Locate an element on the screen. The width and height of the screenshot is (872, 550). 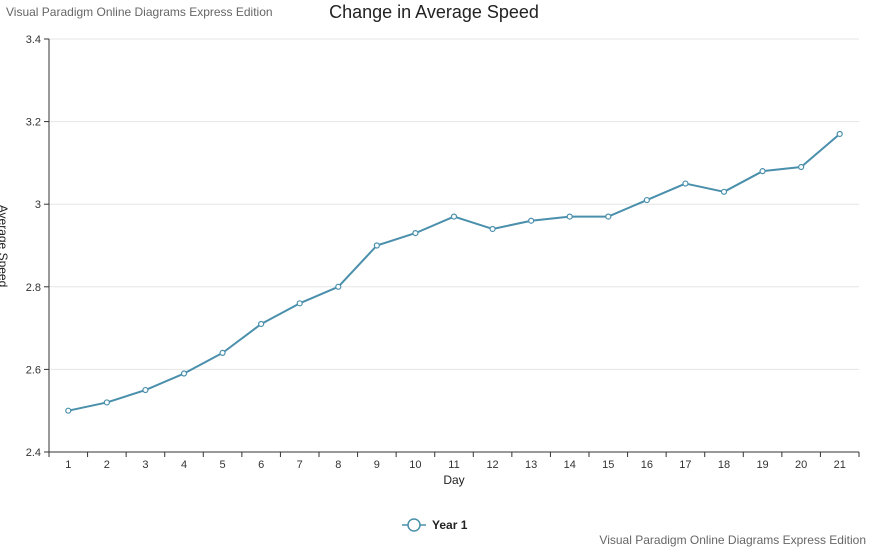
x-tick-label: 20 is located at coordinates (801, 465).